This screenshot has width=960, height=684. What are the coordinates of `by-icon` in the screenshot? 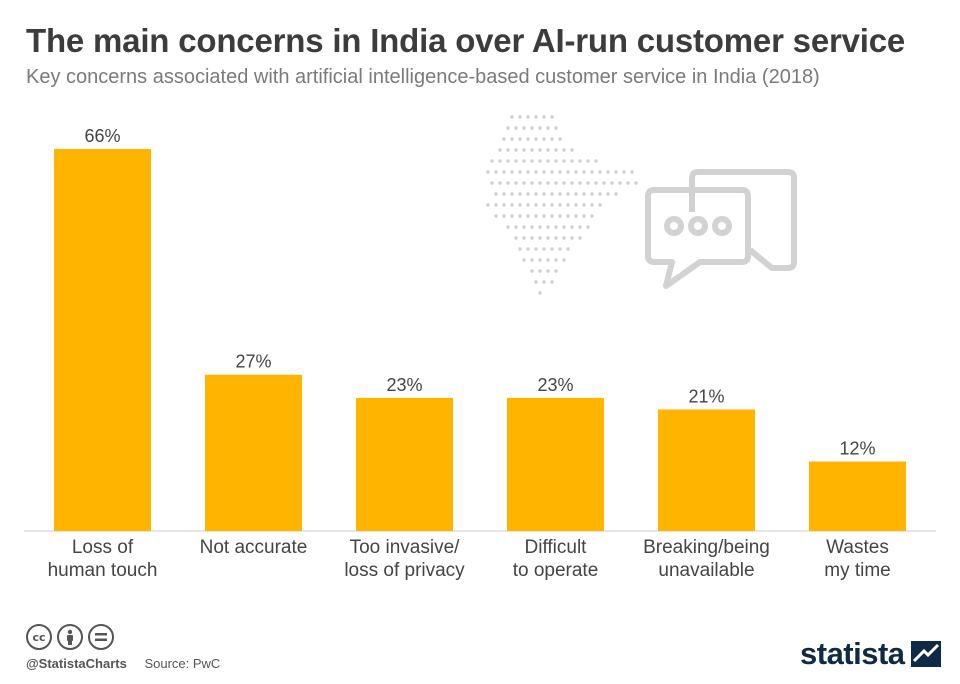 It's located at (70, 637).